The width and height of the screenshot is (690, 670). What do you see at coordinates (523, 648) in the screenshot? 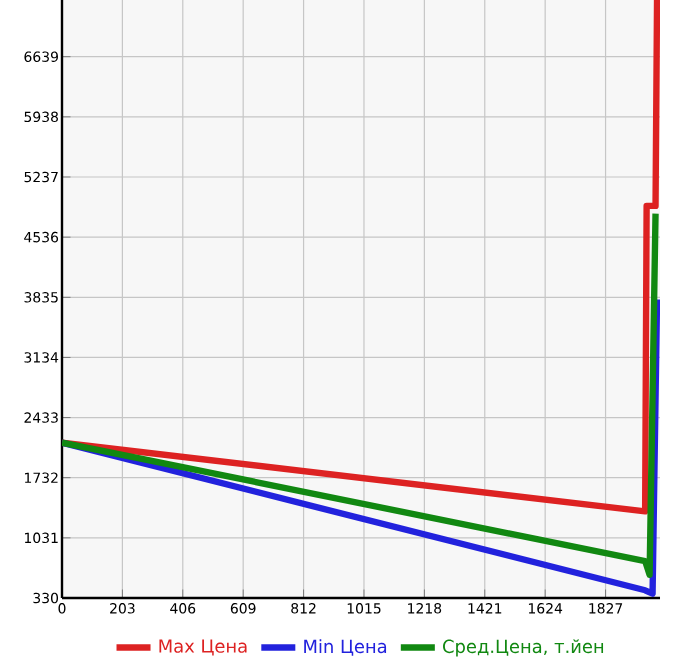
I see `legend-label: Сред.Цена, т.йен` at bounding box center [523, 648].